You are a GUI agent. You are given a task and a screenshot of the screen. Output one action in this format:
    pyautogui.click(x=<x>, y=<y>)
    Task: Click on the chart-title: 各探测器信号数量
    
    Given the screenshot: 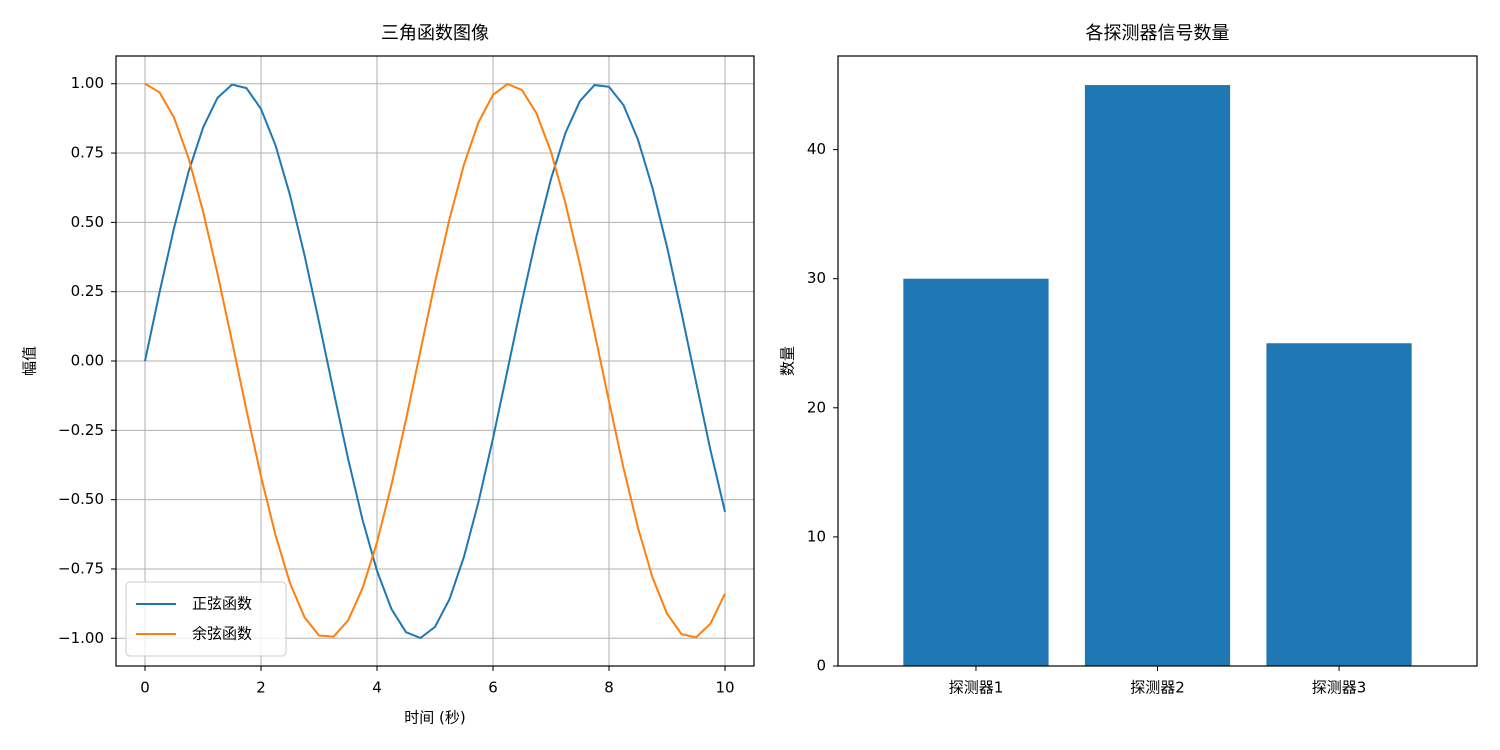 What is the action you would take?
    pyautogui.click(x=1158, y=33)
    